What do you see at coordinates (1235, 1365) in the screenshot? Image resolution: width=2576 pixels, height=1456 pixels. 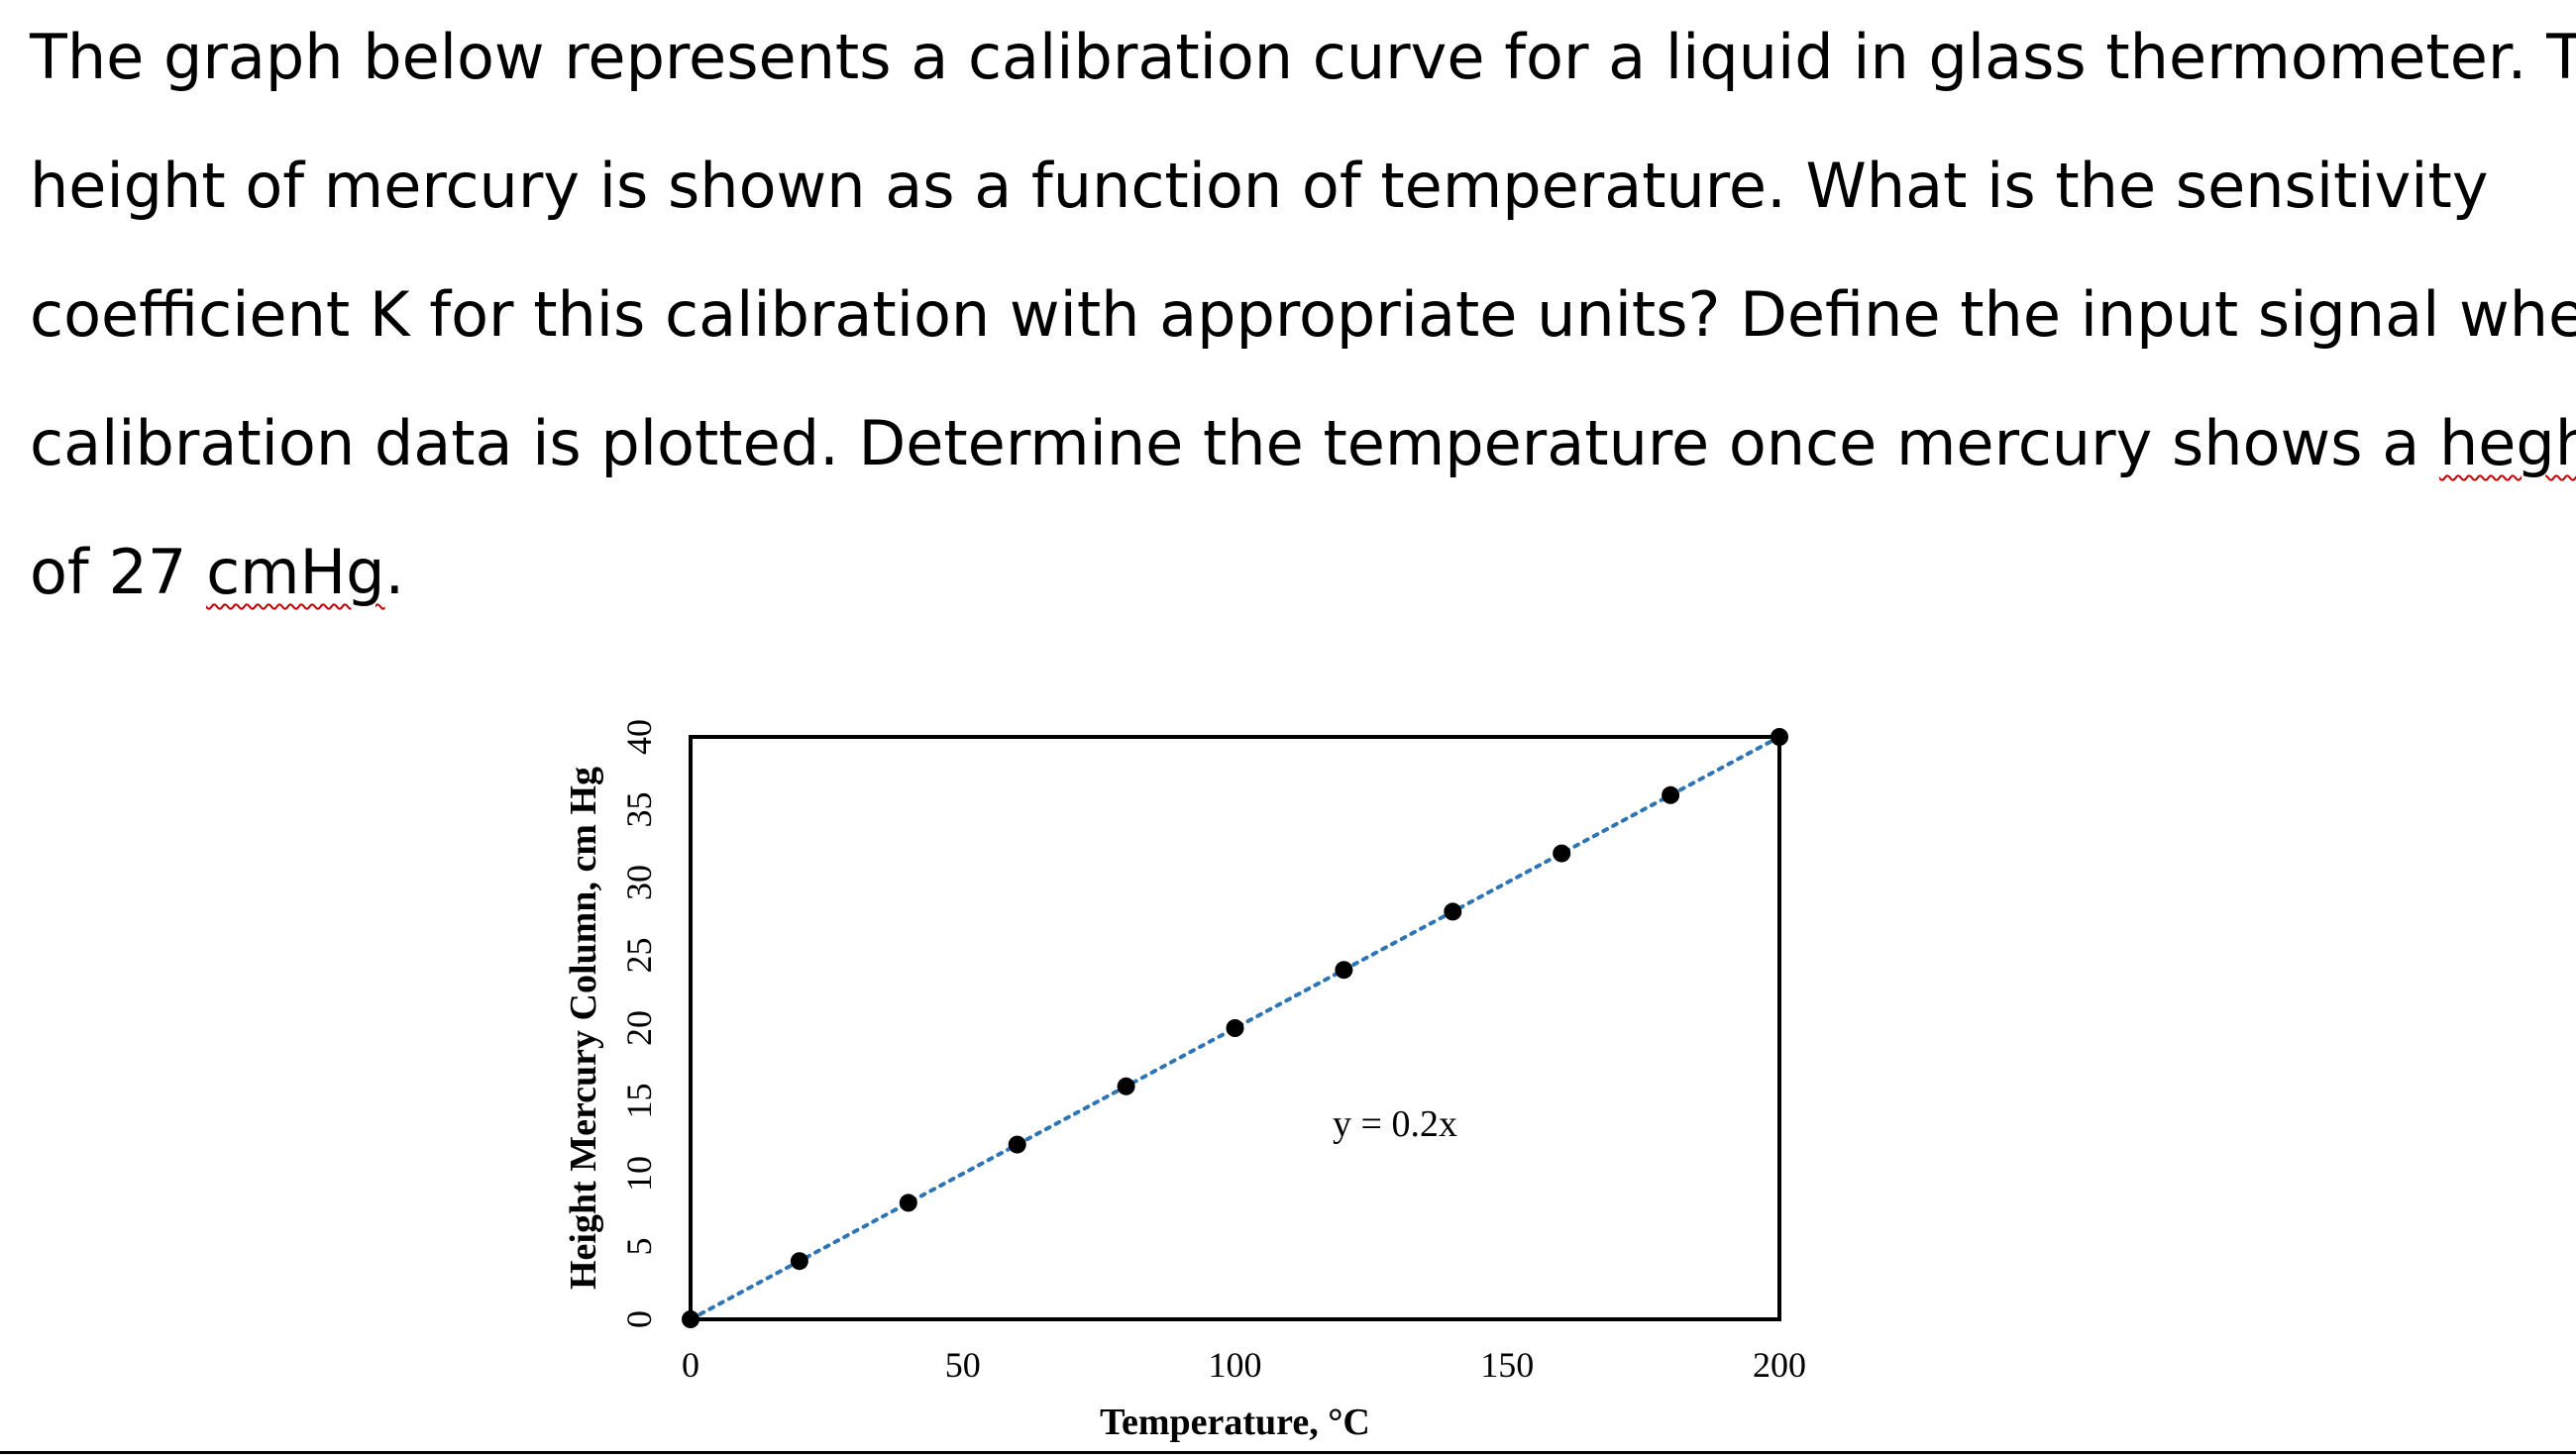 I see `x-tick-label: 100` at bounding box center [1235, 1365].